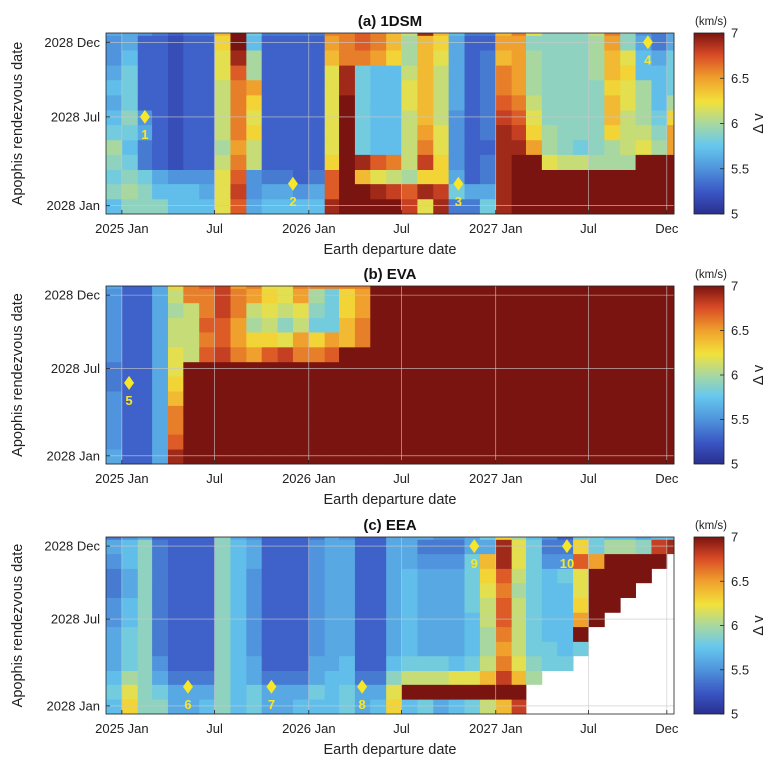 This screenshot has width=777, height=776. Describe the element at coordinates (389, 250) in the screenshot. I see `x-axis-label: Earth departure date` at that location.